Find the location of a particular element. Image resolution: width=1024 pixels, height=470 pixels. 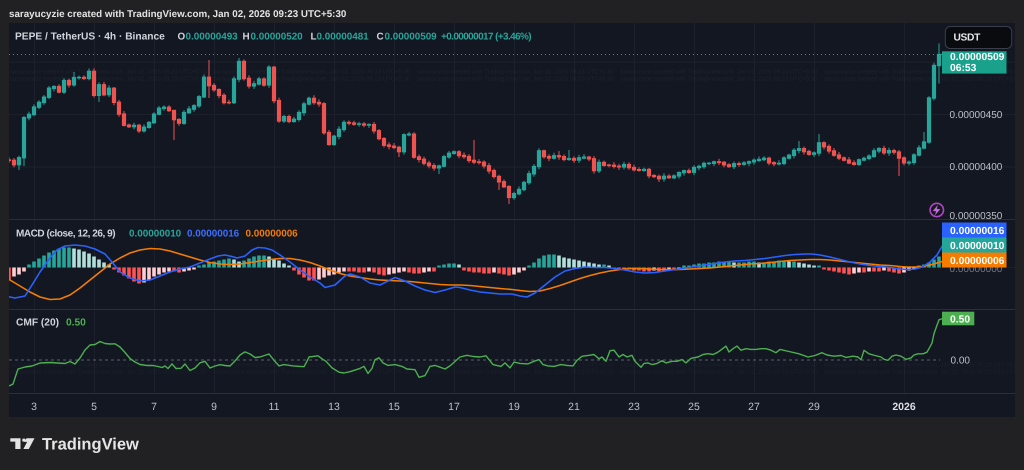

svg-text: 9 is located at coordinates (214, 407).